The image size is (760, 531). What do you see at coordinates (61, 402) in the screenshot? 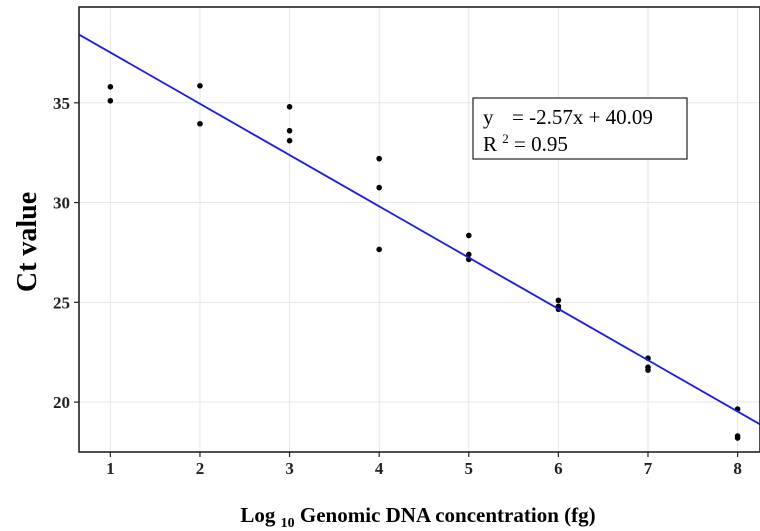
I see `y-tick-label-20: 20` at bounding box center [61, 402].